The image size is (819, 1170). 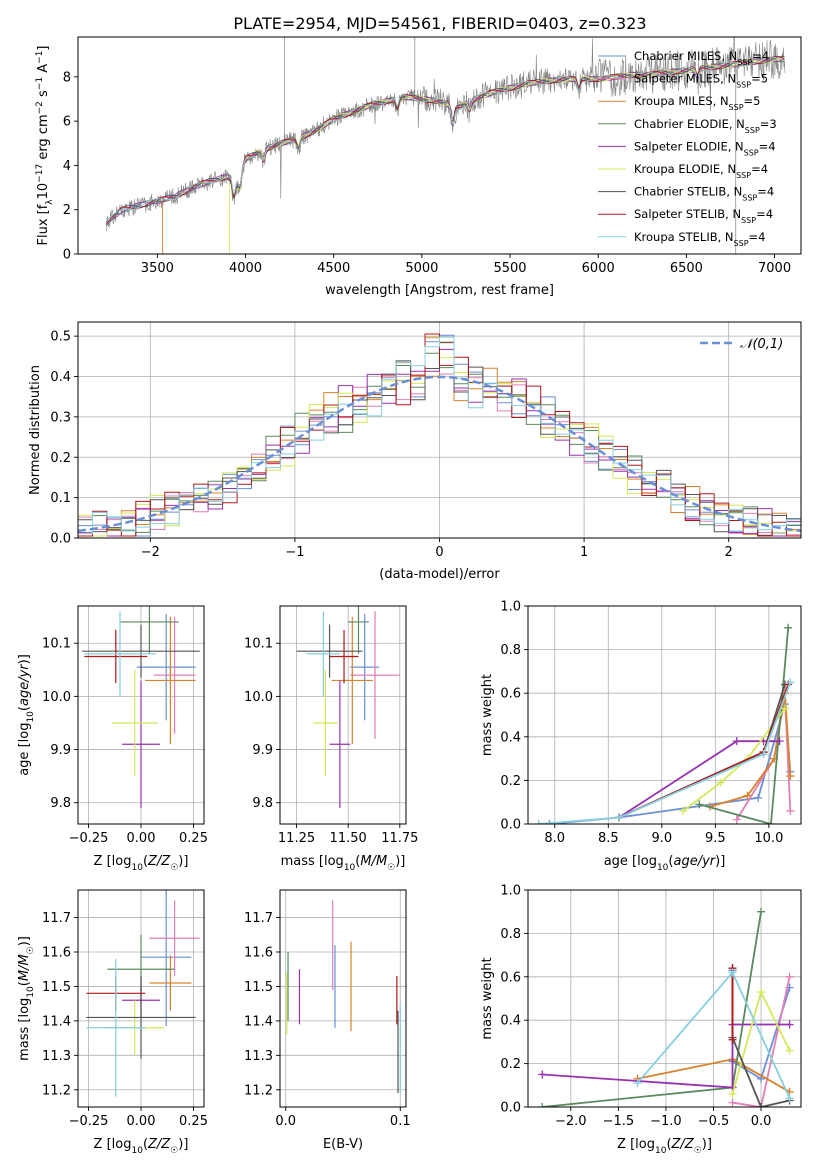 What do you see at coordinates (67, 210) in the screenshot?
I see `spectrum-ytick-label: 2` at bounding box center [67, 210].